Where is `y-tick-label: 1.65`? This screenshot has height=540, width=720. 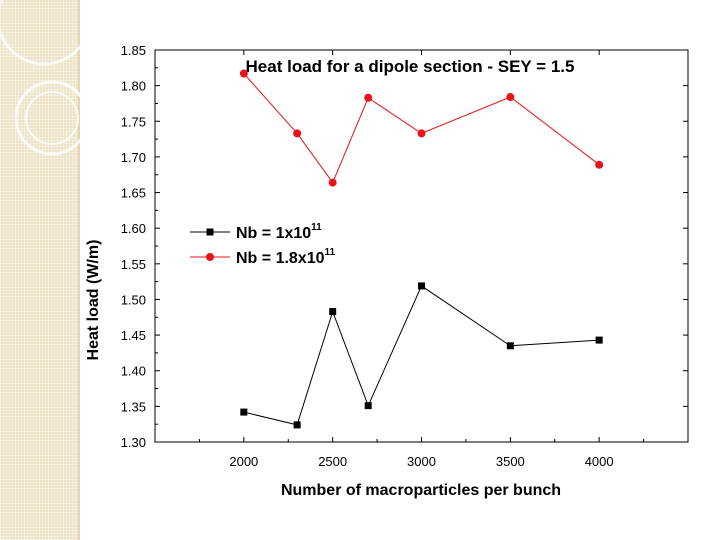
y-tick-label: 1.65 is located at coordinates (133, 193).